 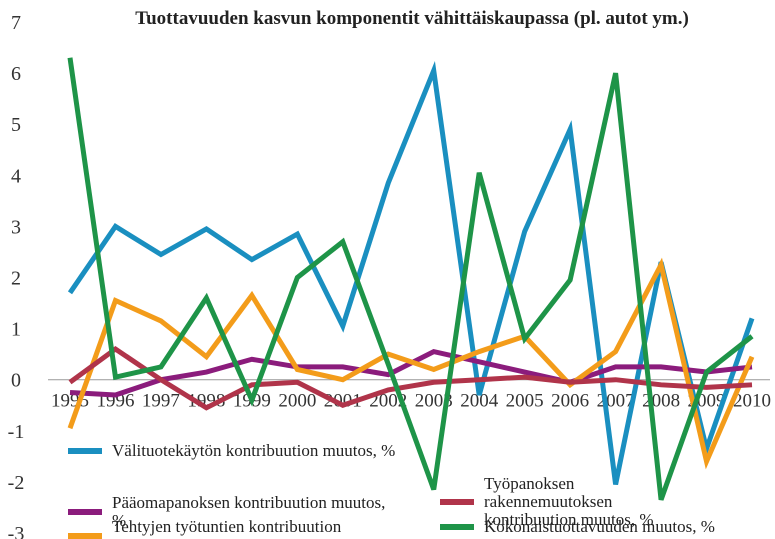 I want to click on y-tick-label: 2, so click(x=16, y=279).